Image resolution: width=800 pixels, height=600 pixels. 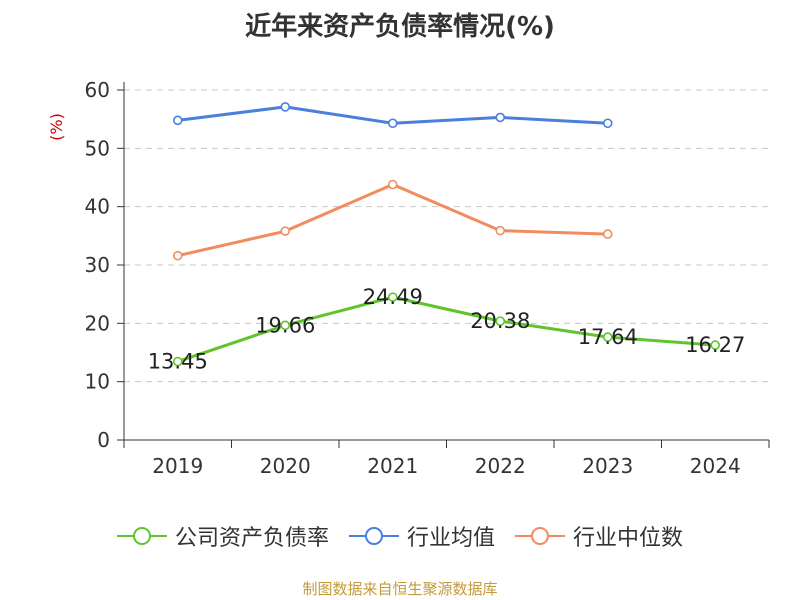 I want to click on y-tick-label: 40, so click(x=97, y=207).